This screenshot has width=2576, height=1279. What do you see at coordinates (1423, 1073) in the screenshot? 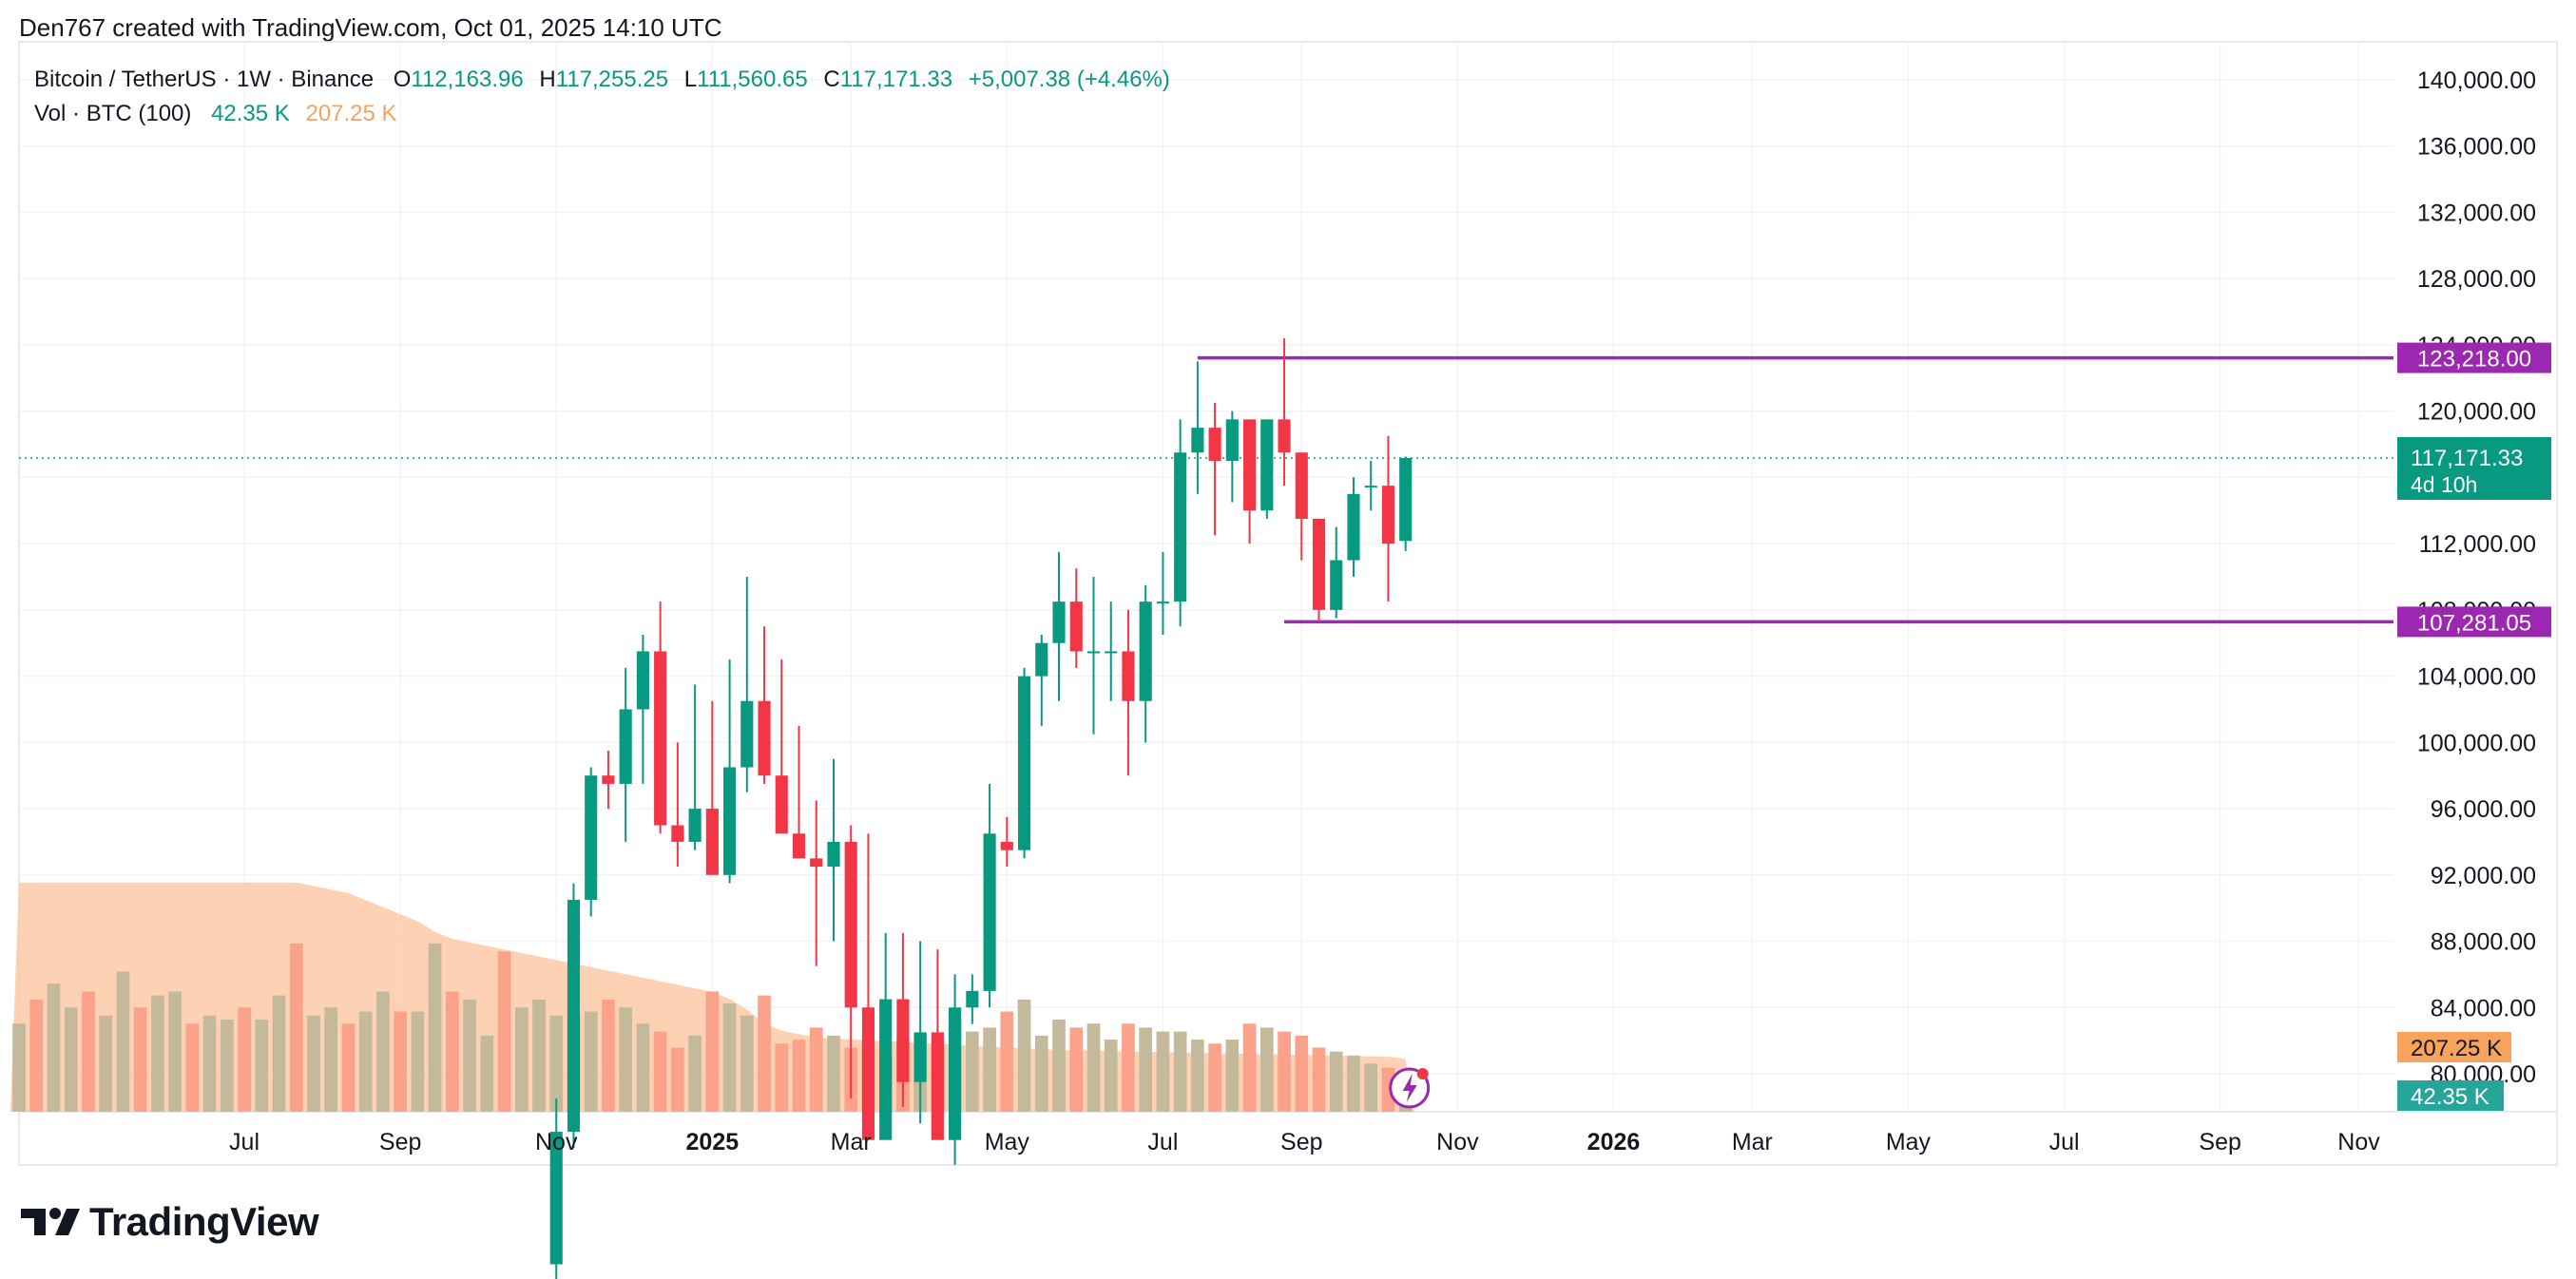
I see `notification-dot-icon` at bounding box center [1423, 1073].